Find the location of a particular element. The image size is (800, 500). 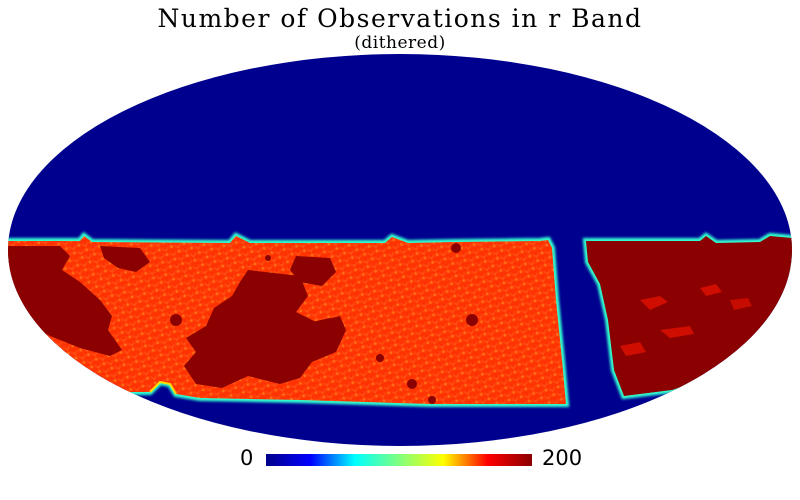

colorbar is located at coordinates (399, 460).